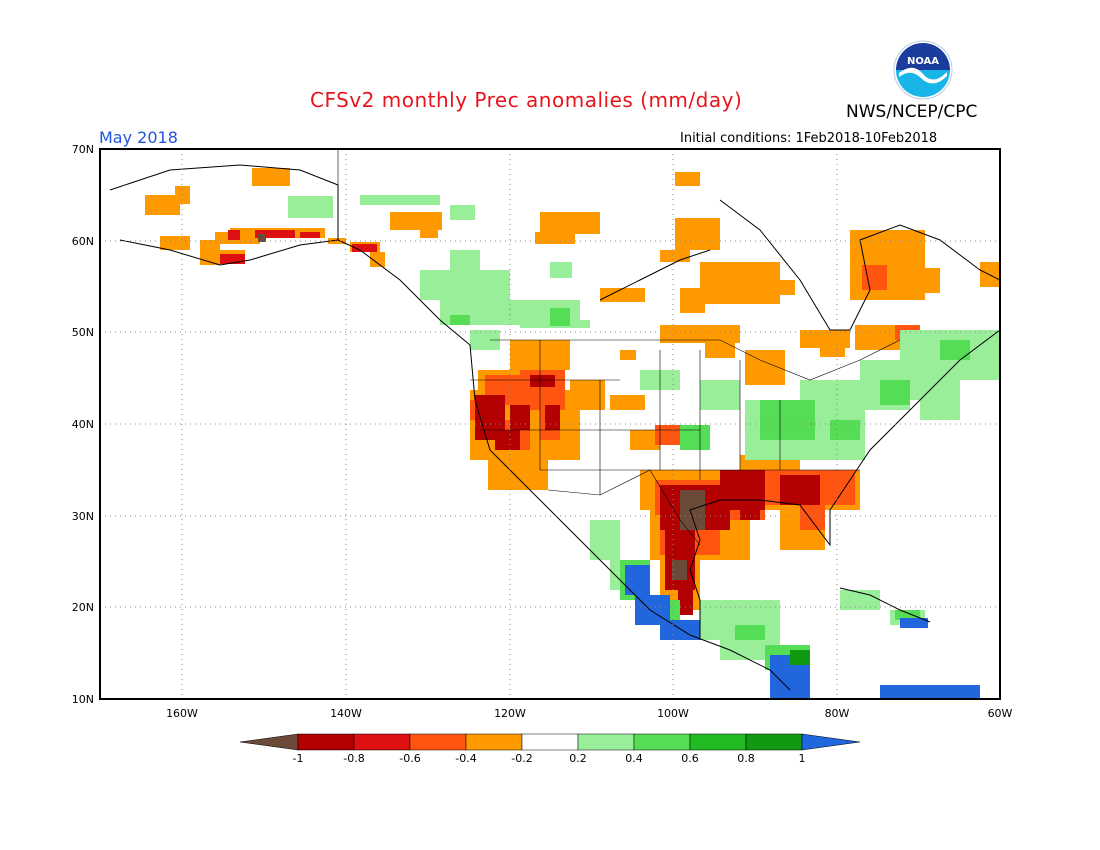  I want to click on colorbar-tick-label: 0.2, so click(578, 758).